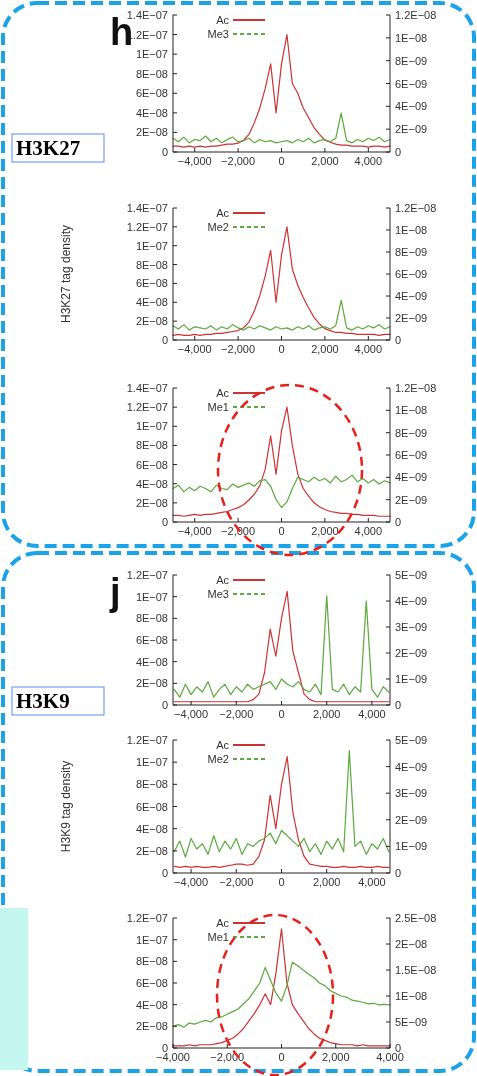 The width and height of the screenshot is (477, 1076). Describe the element at coordinates (411, 944) in the screenshot. I see `y2-tick-label: 2E−08` at that location.